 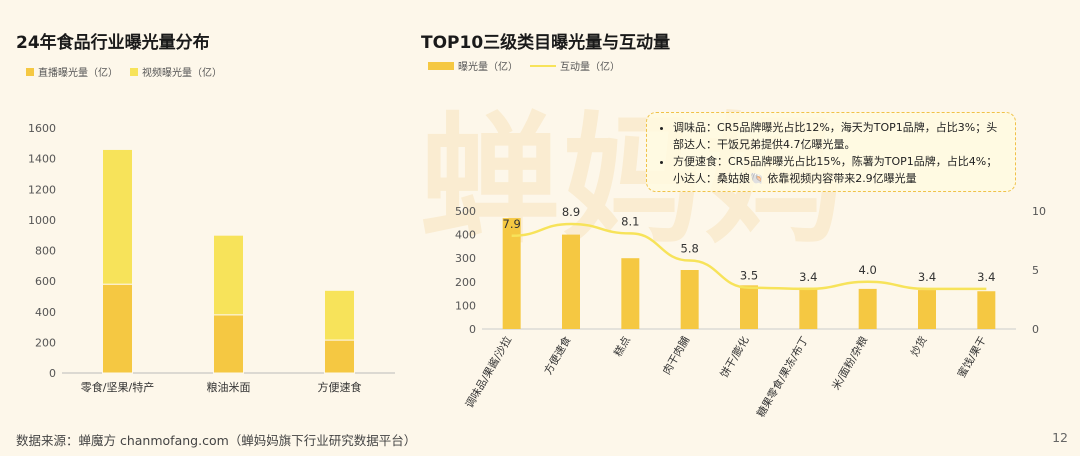 What do you see at coordinates (557, 355) in the screenshot?
I see `right-category-label: 方便速食` at bounding box center [557, 355].